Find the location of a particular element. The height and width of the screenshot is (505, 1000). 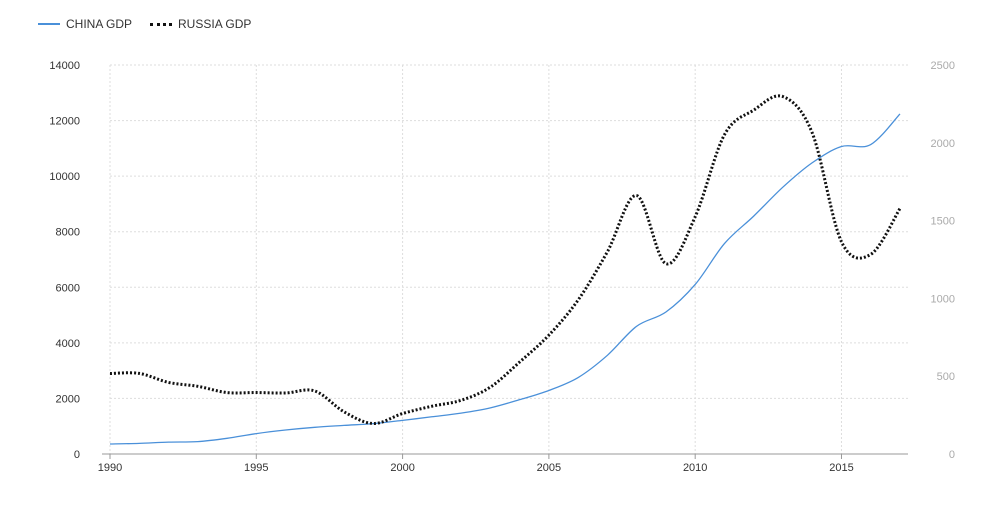

legend-item-russia: RUSSIA GDP is located at coordinates (200, 24).